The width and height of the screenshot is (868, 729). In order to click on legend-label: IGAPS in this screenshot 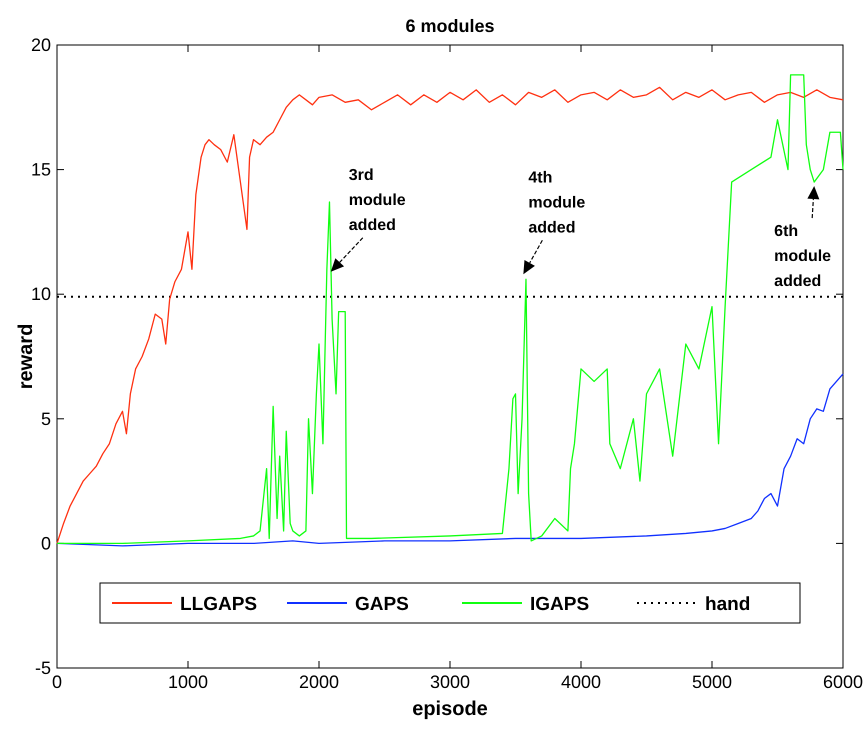, I will do `click(560, 604)`.